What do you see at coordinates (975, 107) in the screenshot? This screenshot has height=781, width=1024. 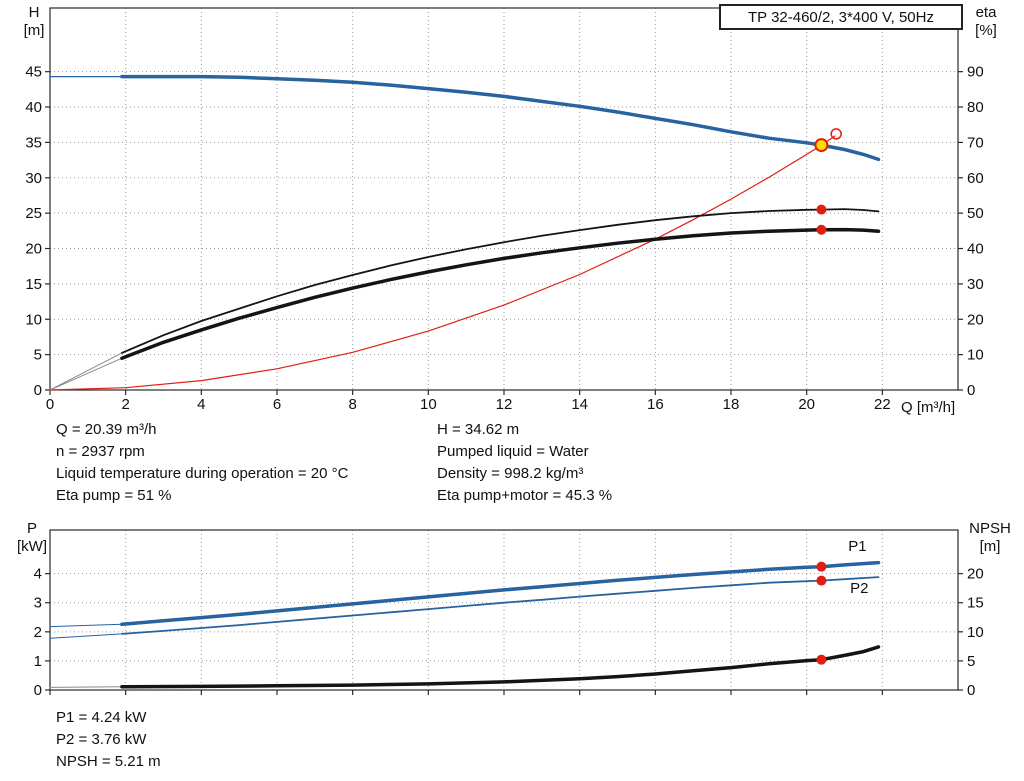 I see `y-right-tick-label: 80` at bounding box center [975, 107].